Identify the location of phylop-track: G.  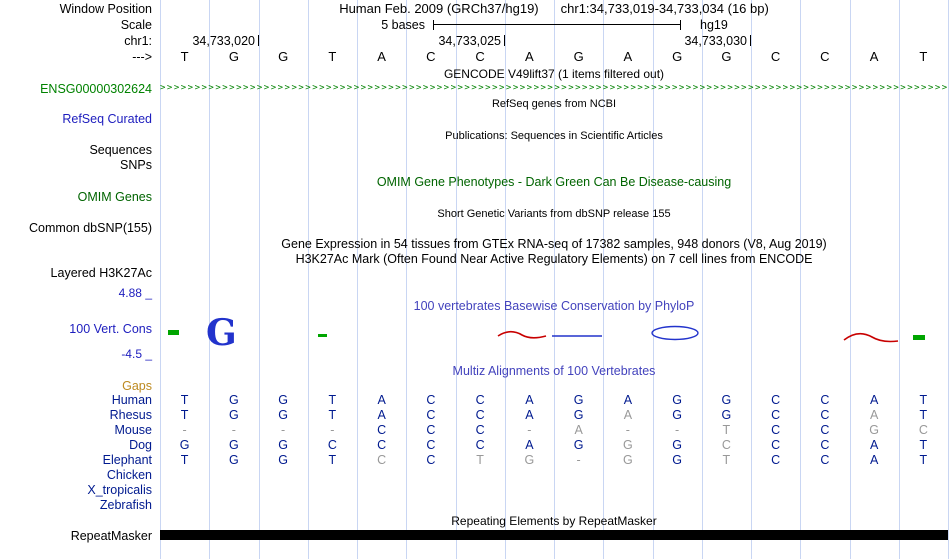
(554, 331).